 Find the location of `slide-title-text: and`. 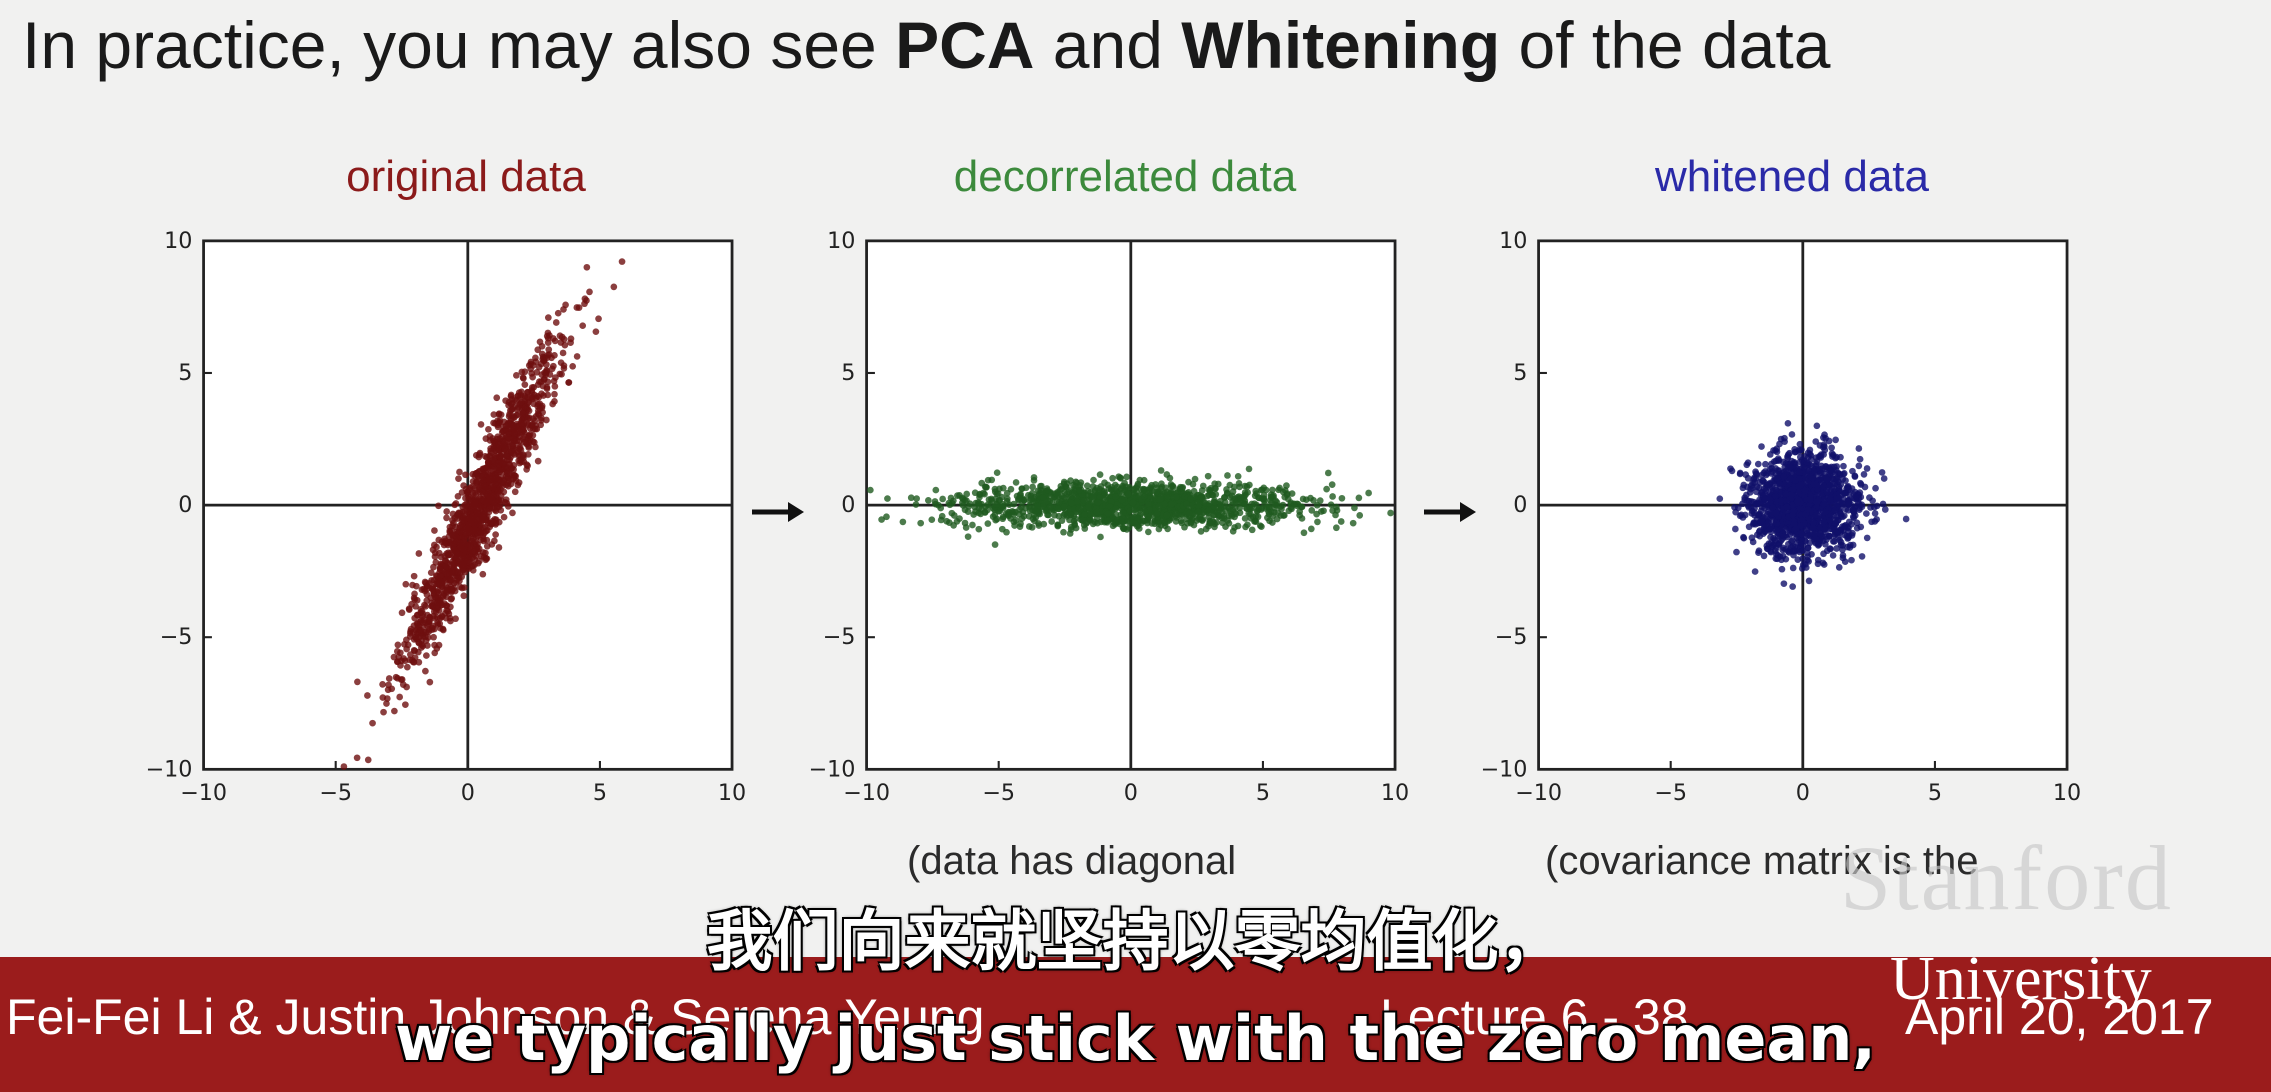

slide-title-text: and is located at coordinates (1108, 45).